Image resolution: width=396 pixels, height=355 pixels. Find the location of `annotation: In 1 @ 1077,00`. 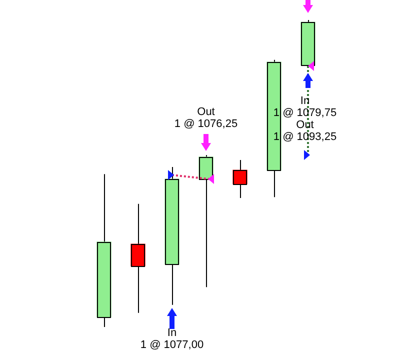

annotation: In 1 @ 1077,00 is located at coordinates (172, 339).